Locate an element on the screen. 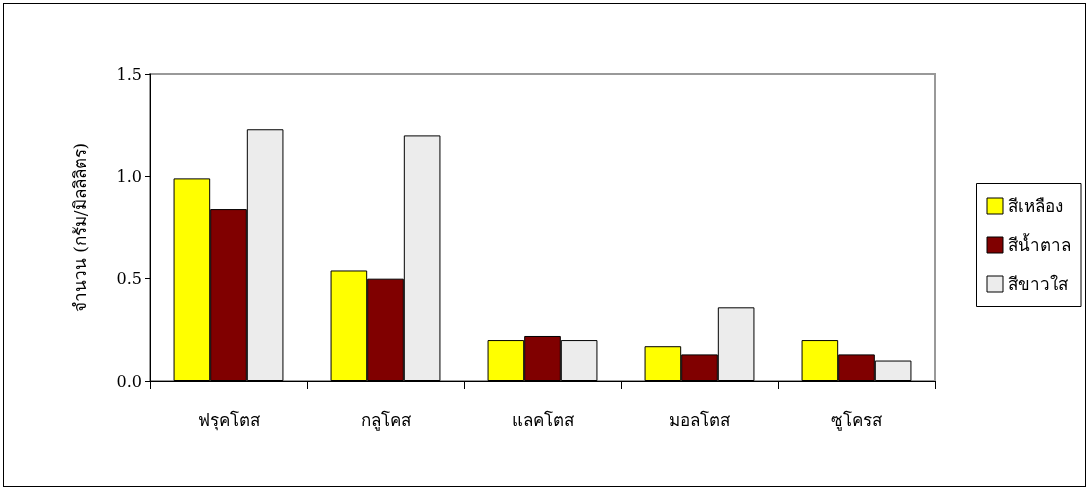  x-tick-label: มอลโตส is located at coordinates (700, 419).